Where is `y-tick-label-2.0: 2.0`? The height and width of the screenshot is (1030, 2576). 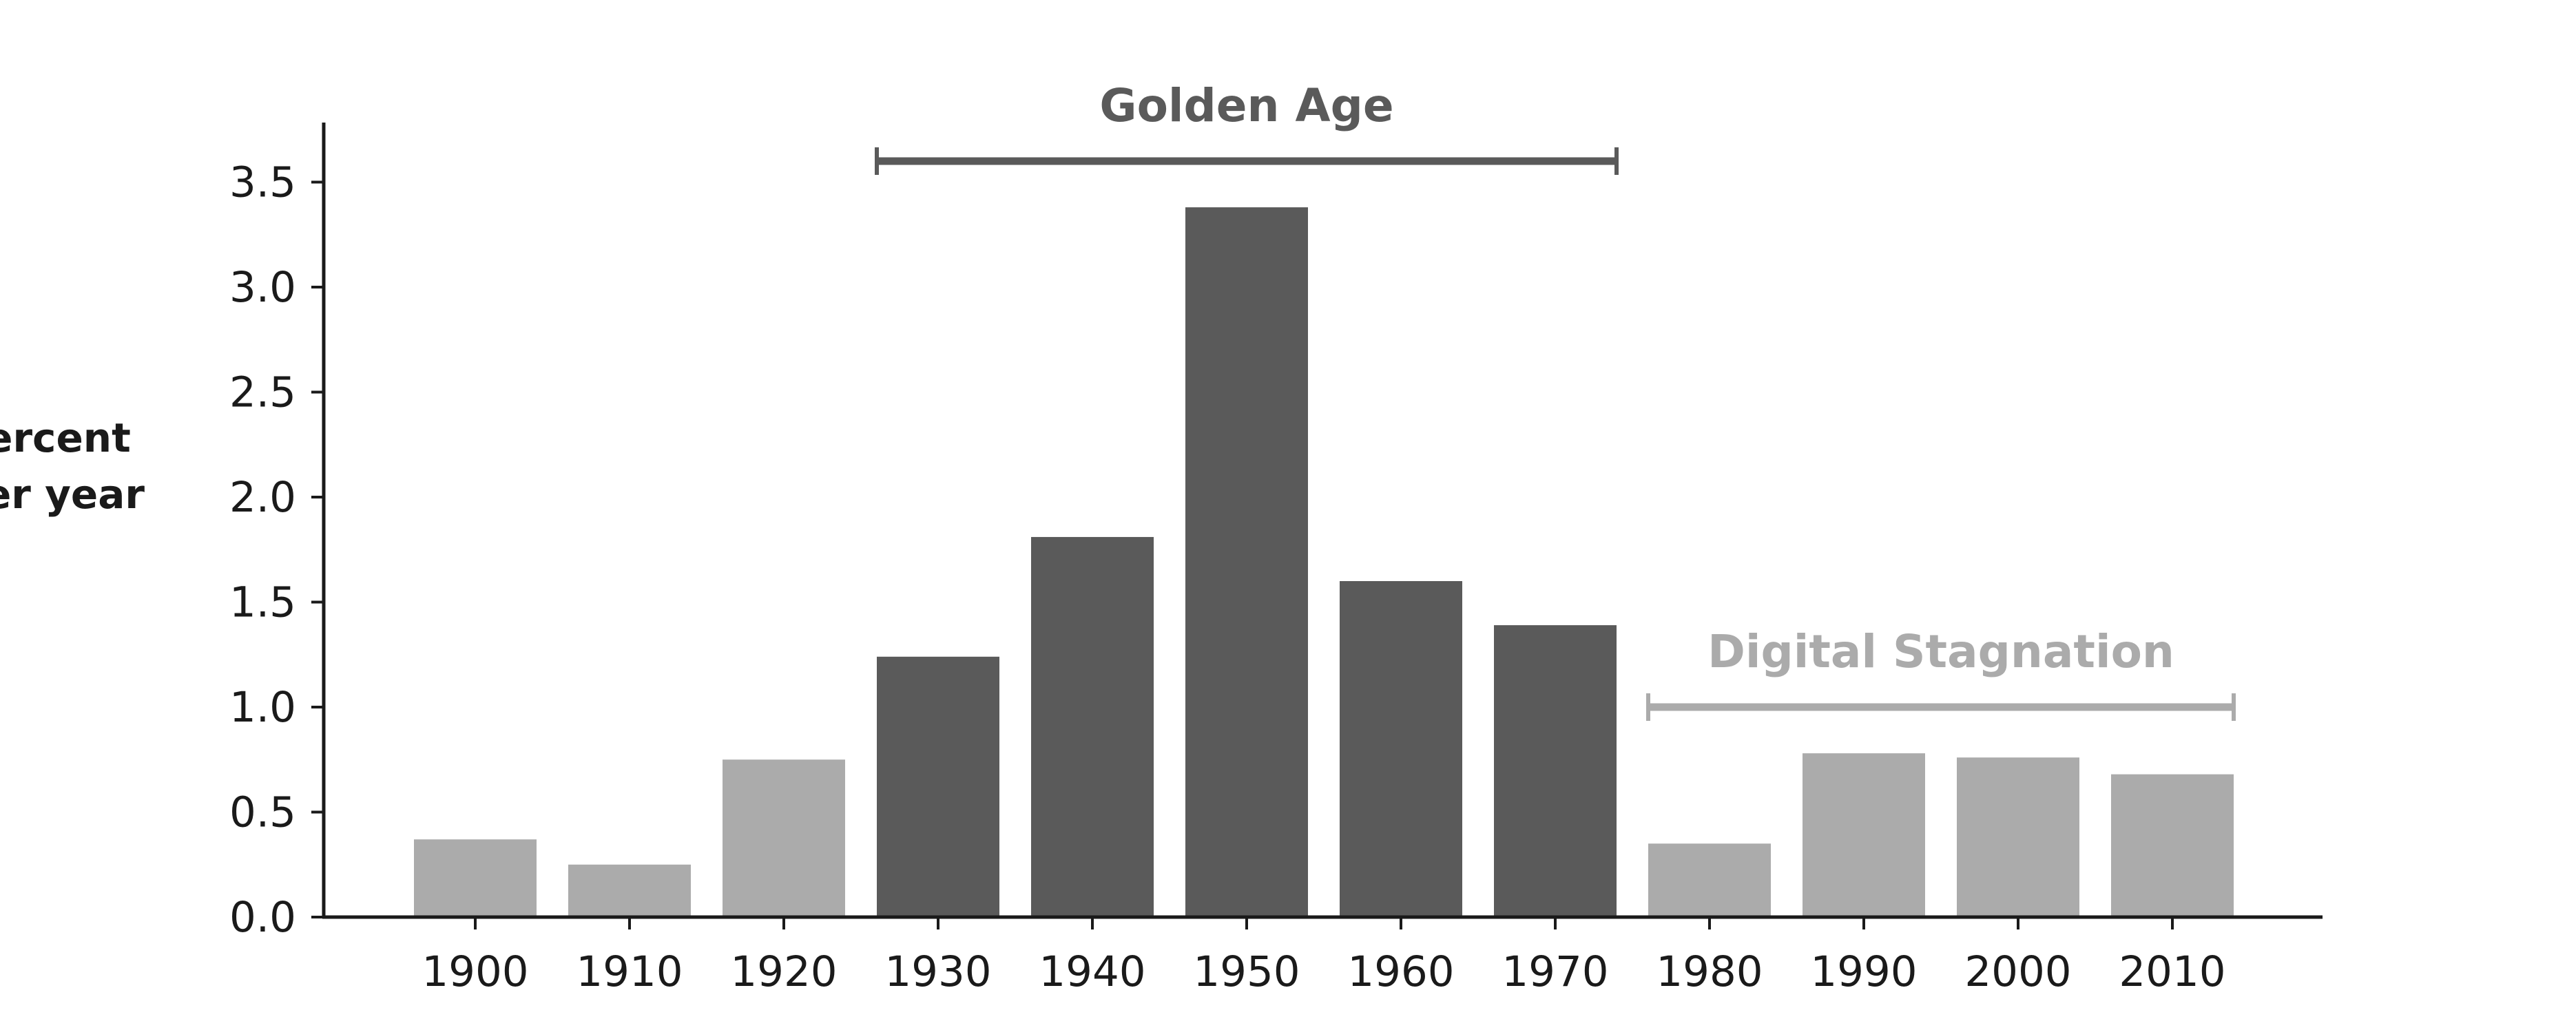
y-tick-label-2.0: 2.0 is located at coordinates (262, 497).